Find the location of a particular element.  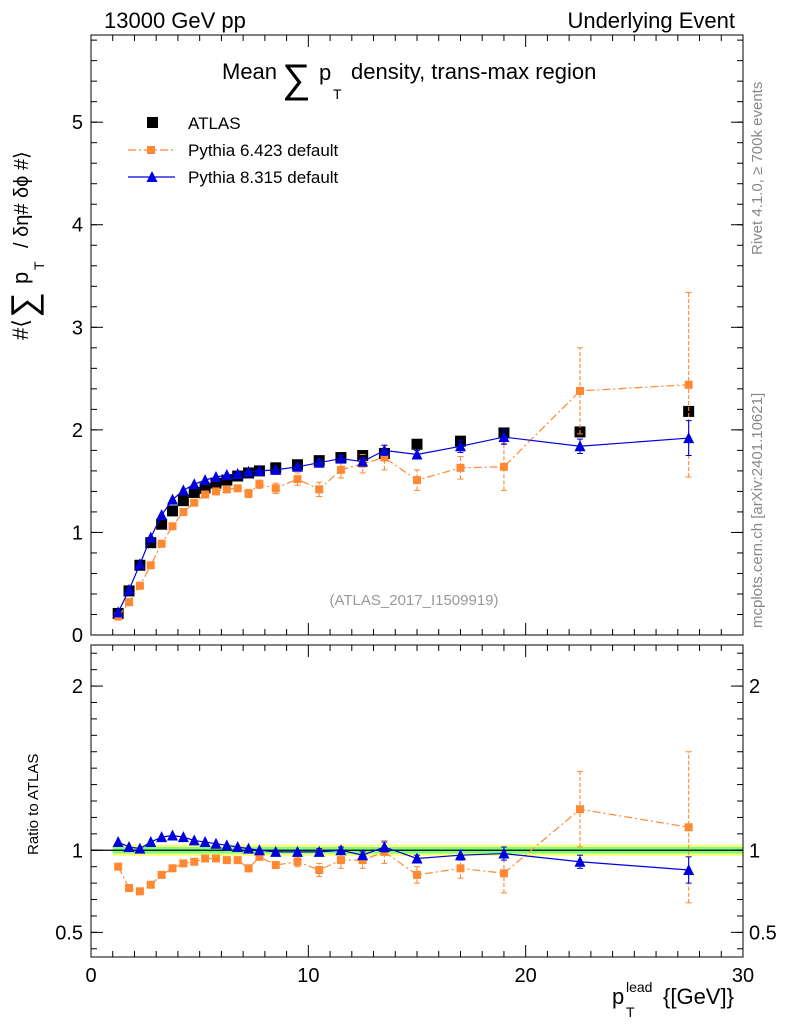

xlabel: p lead T {[GeV]} is located at coordinates (673, 999).